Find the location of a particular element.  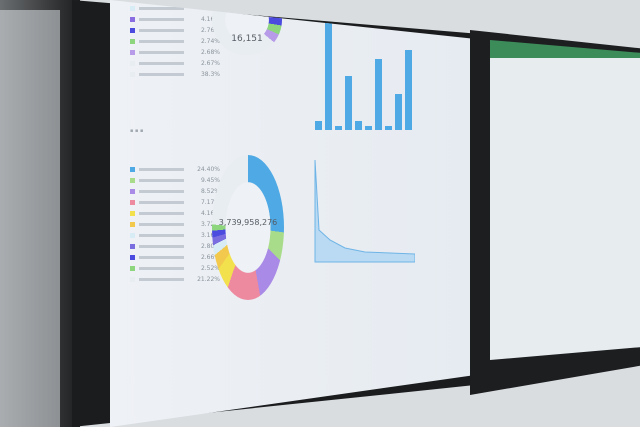

legend-item: 2.66% is located at coordinates (175, 257).